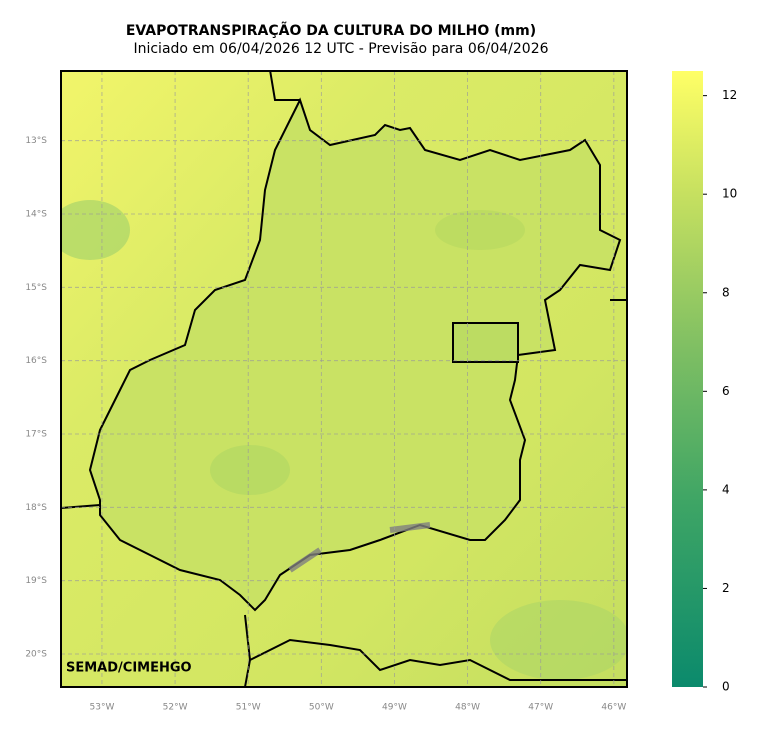 The image size is (760, 735). Describe the element at coordinates (102, 708) in the screenshot. I see `x-tick-label: 53°W` at that location.